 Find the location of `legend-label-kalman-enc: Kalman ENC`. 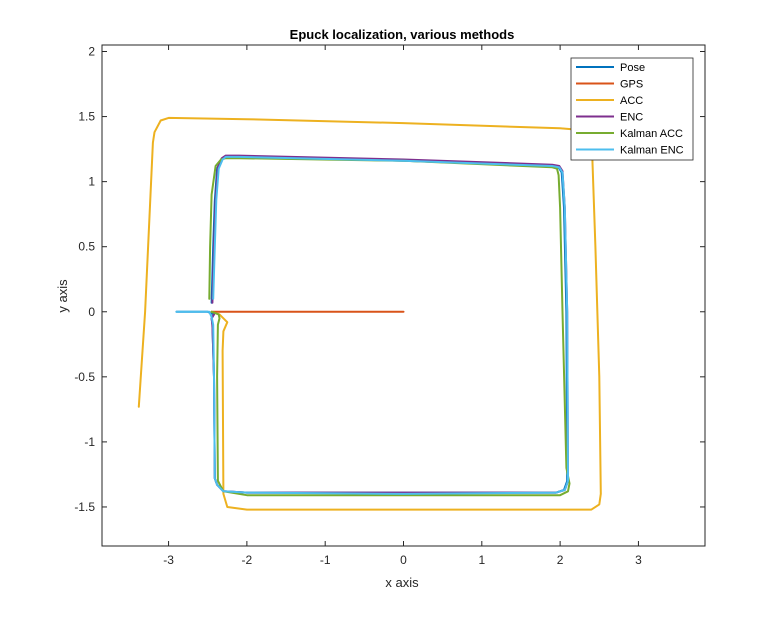

legend-label-kalman-enc: Kalman ENC is located at coordinates (652, 151).